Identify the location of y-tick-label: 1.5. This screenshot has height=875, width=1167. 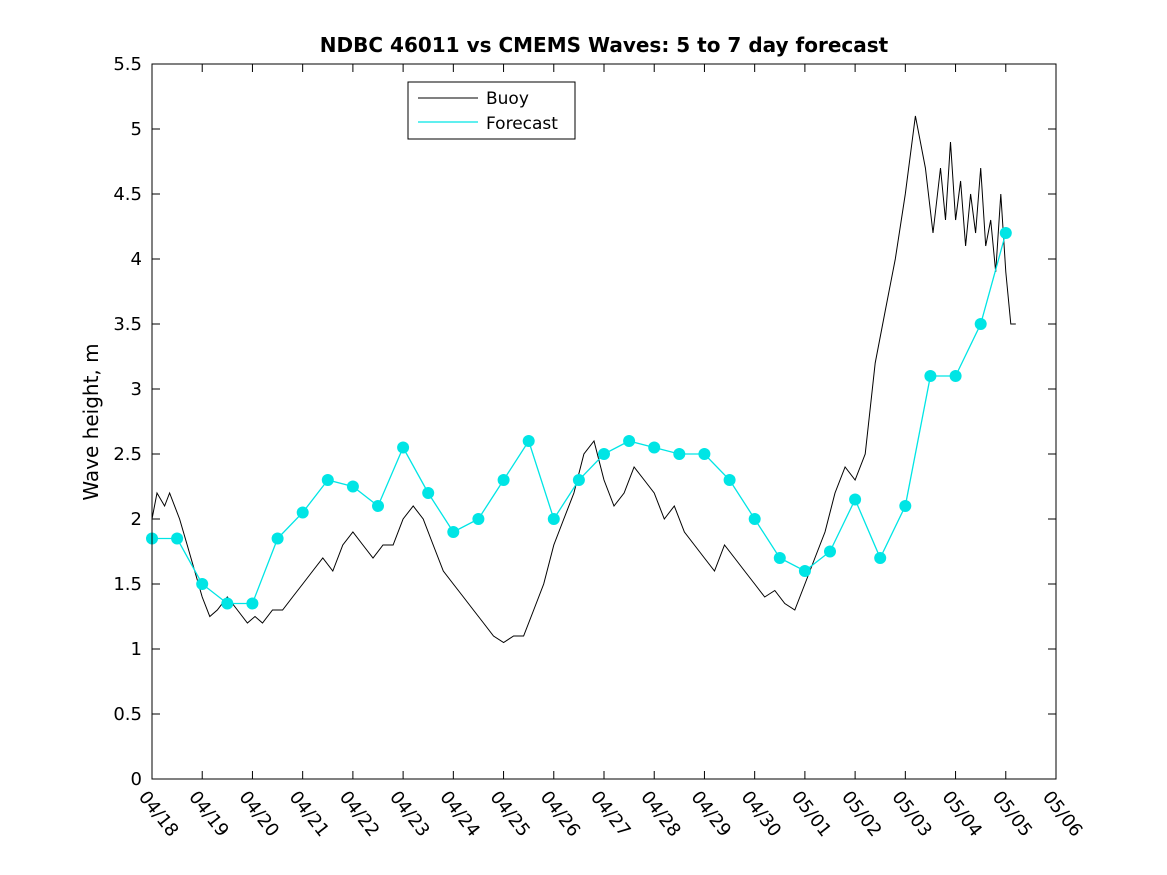
(127, 584).